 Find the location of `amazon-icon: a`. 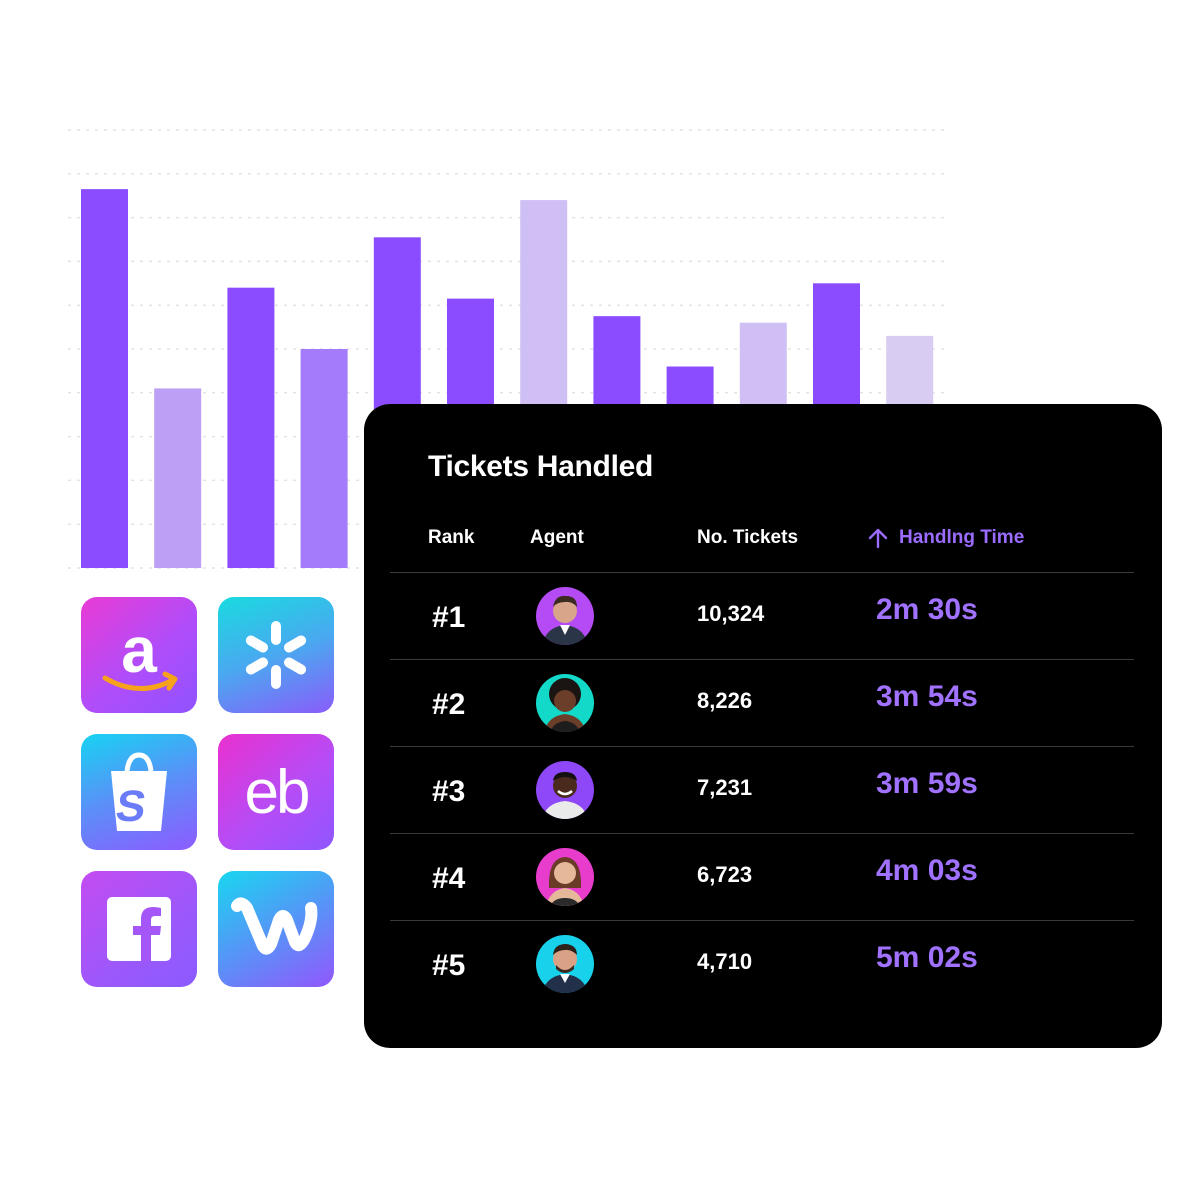

amazon-icon: a is located at coordinates (140, 652).